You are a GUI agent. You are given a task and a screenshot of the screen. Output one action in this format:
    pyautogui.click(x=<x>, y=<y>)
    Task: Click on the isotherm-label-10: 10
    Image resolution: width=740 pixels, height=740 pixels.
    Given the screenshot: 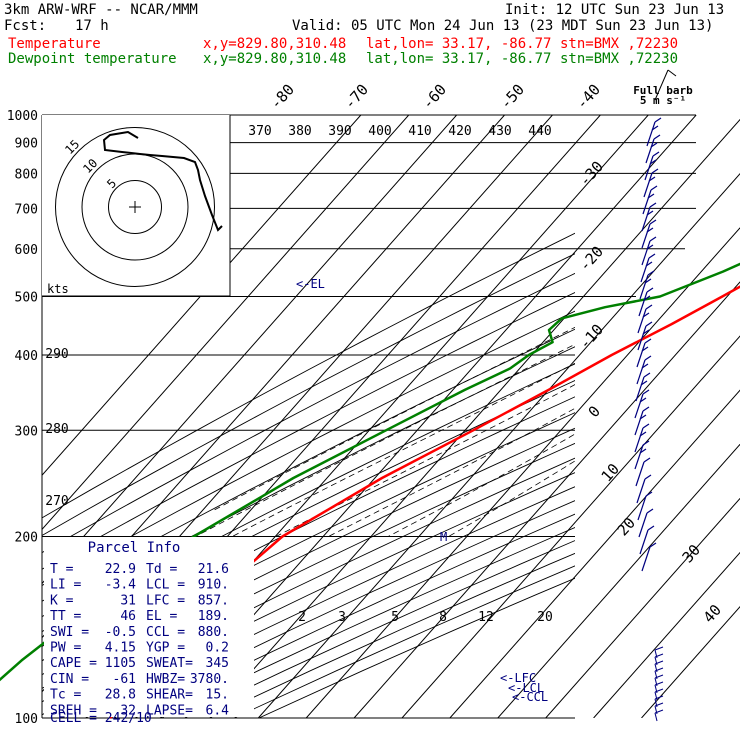 What is the action you would take?
    pyautogui.click(x=610, y=472)
    